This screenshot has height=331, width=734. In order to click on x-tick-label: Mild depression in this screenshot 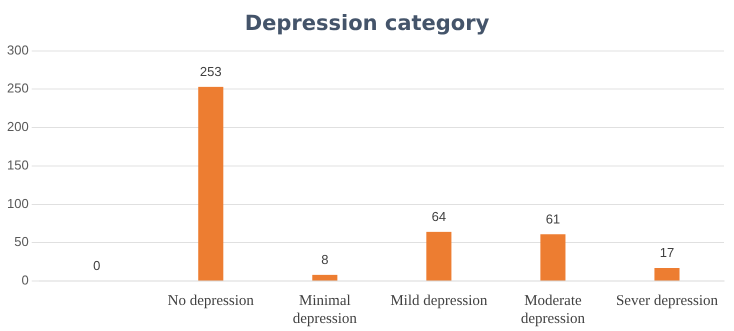, I will do `click(439, 300)`.